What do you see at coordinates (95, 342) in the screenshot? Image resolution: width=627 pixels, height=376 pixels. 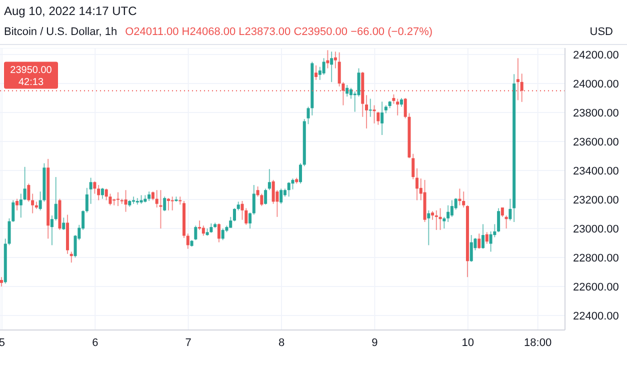 I see `x-tick-label: 6` at bounding box center [95, 342].